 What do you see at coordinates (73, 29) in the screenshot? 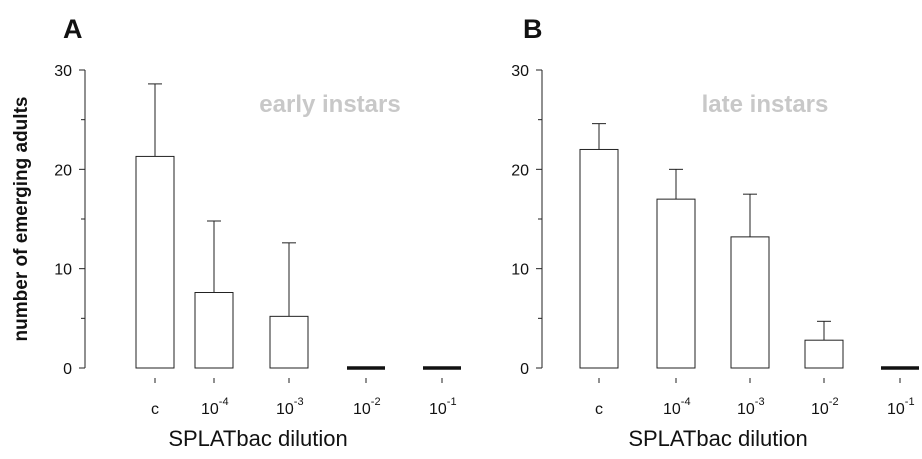
I see `panel-letter: A` at bounding box center [73, 29].